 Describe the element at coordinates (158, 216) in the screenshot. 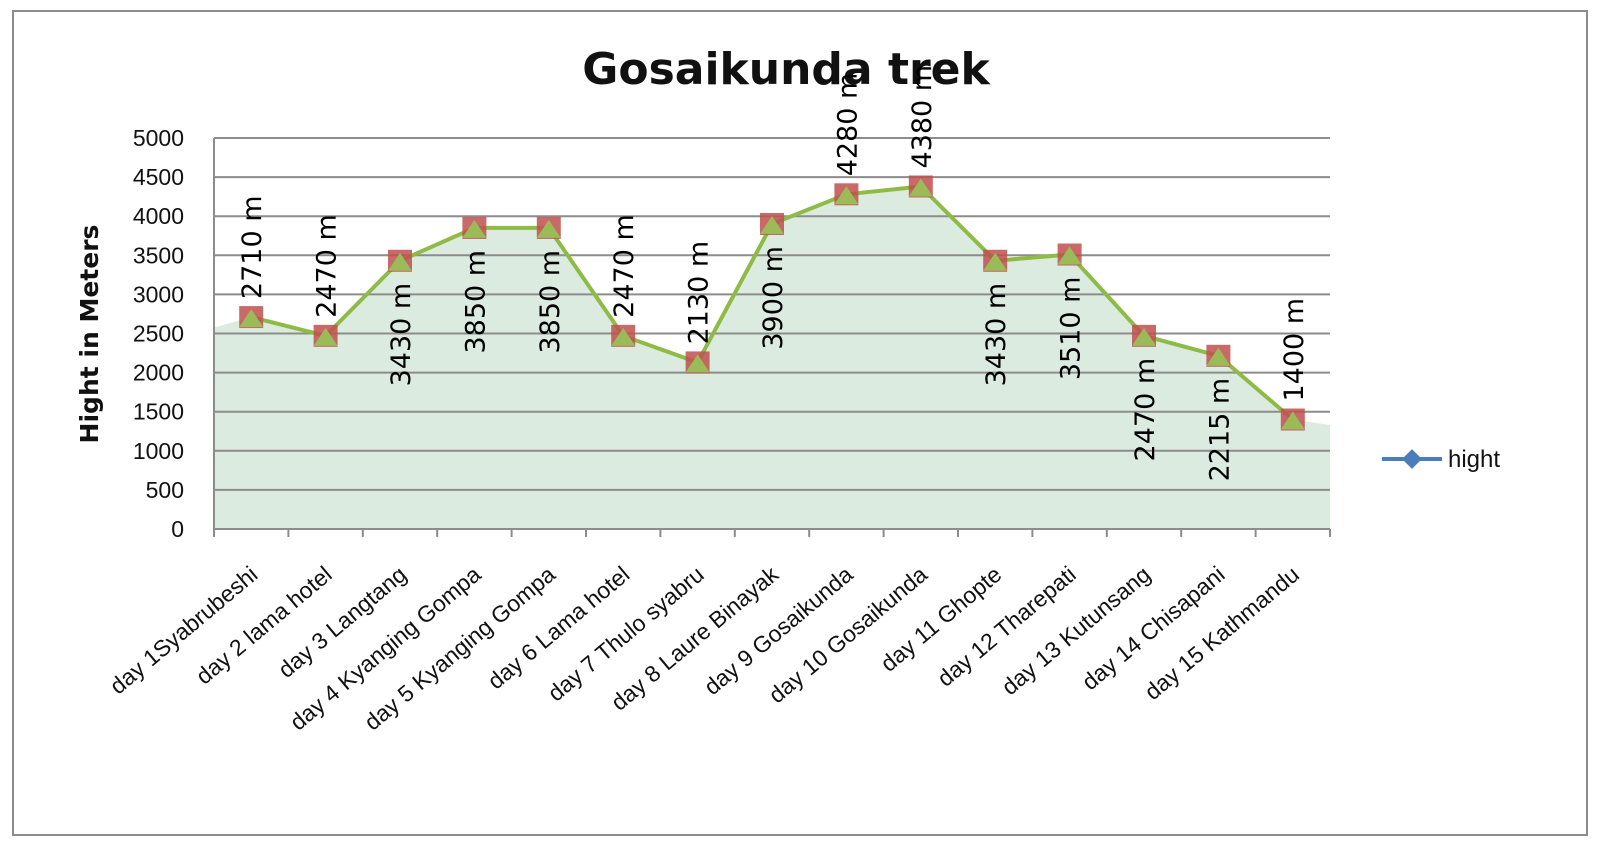

I see `y-tick-label: 4000` at that location.